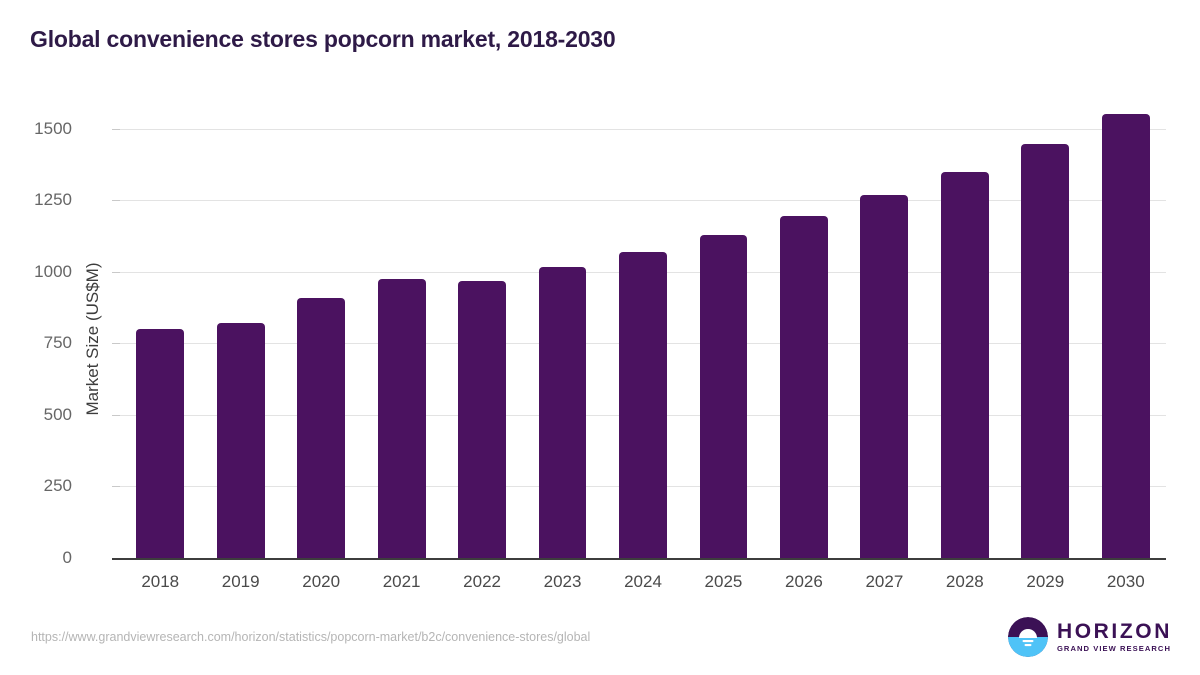  Describe the element at coordinates (643, 404) in the screenshot. I see `bar-2024` at that location.